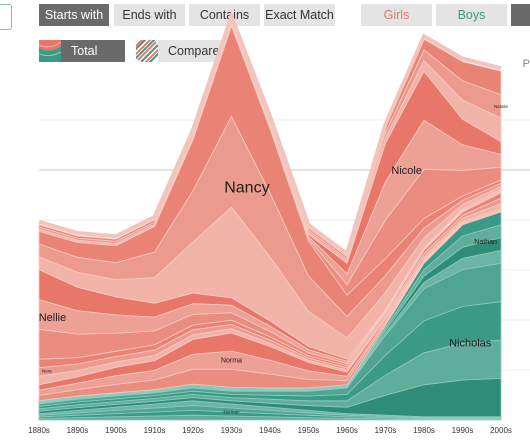 The image size is (530, 442). Describe the element at coordinates (39, 430) in the screenshot. I see `x-tick-label: 1880s` at that location.